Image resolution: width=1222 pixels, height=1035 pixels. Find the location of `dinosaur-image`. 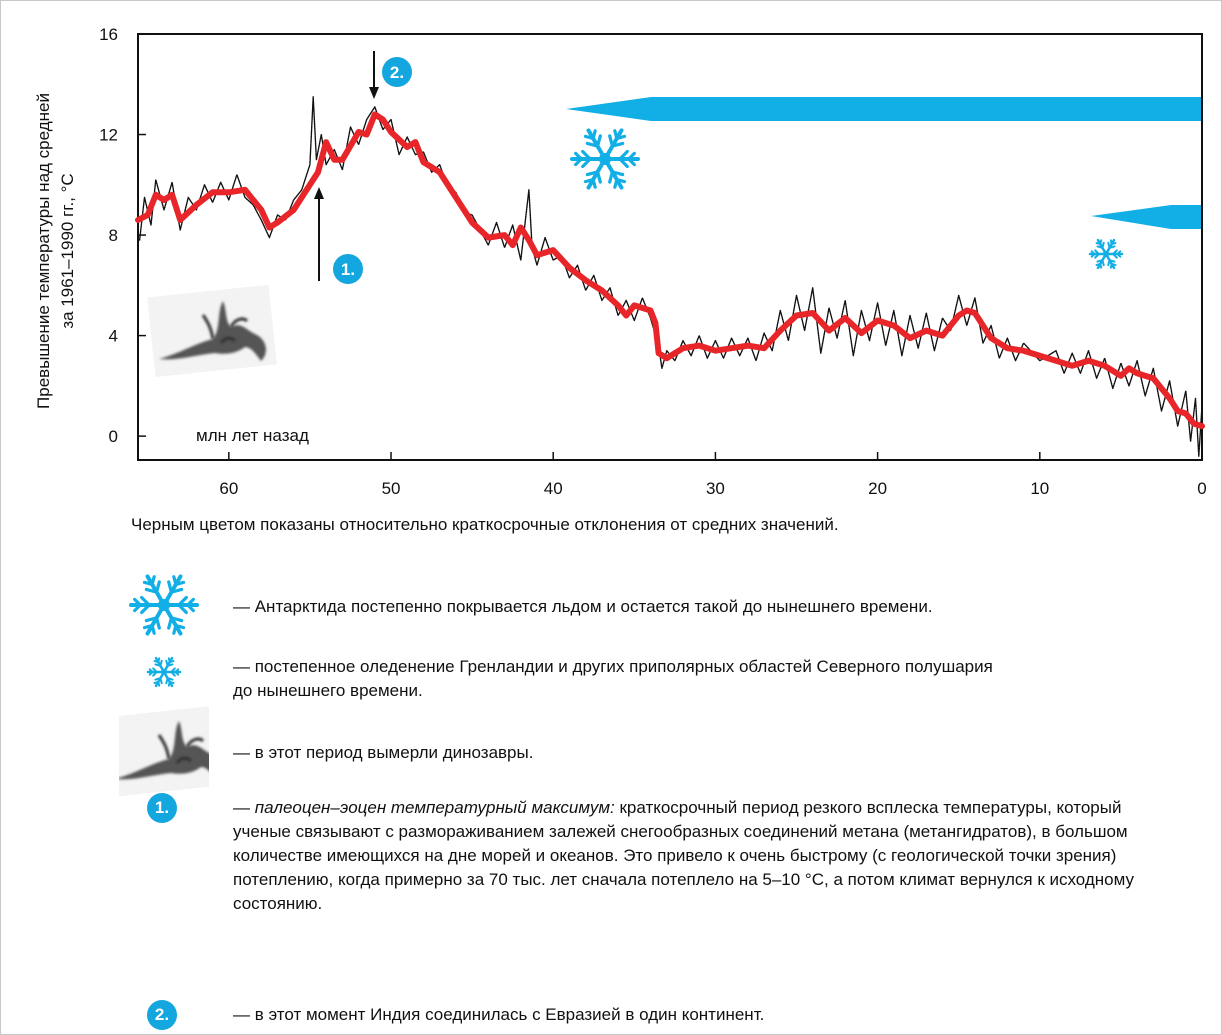

dinosaur-image is located at coordinates (212, 331).